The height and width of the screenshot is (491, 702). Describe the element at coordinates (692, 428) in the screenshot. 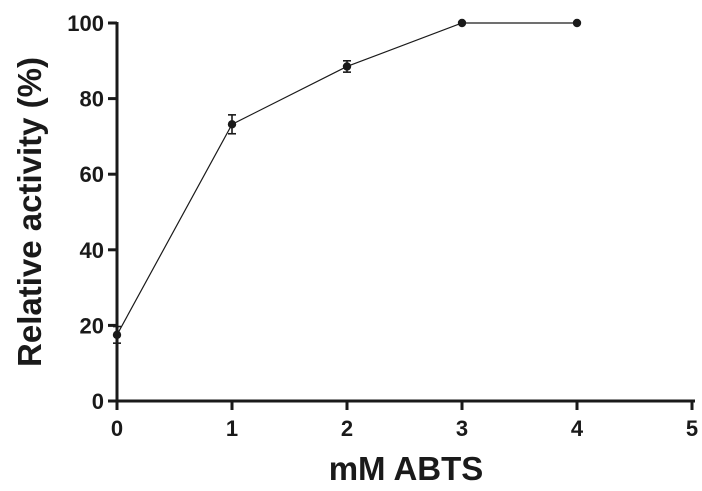

I see `x-tick-label: 5` at that location.